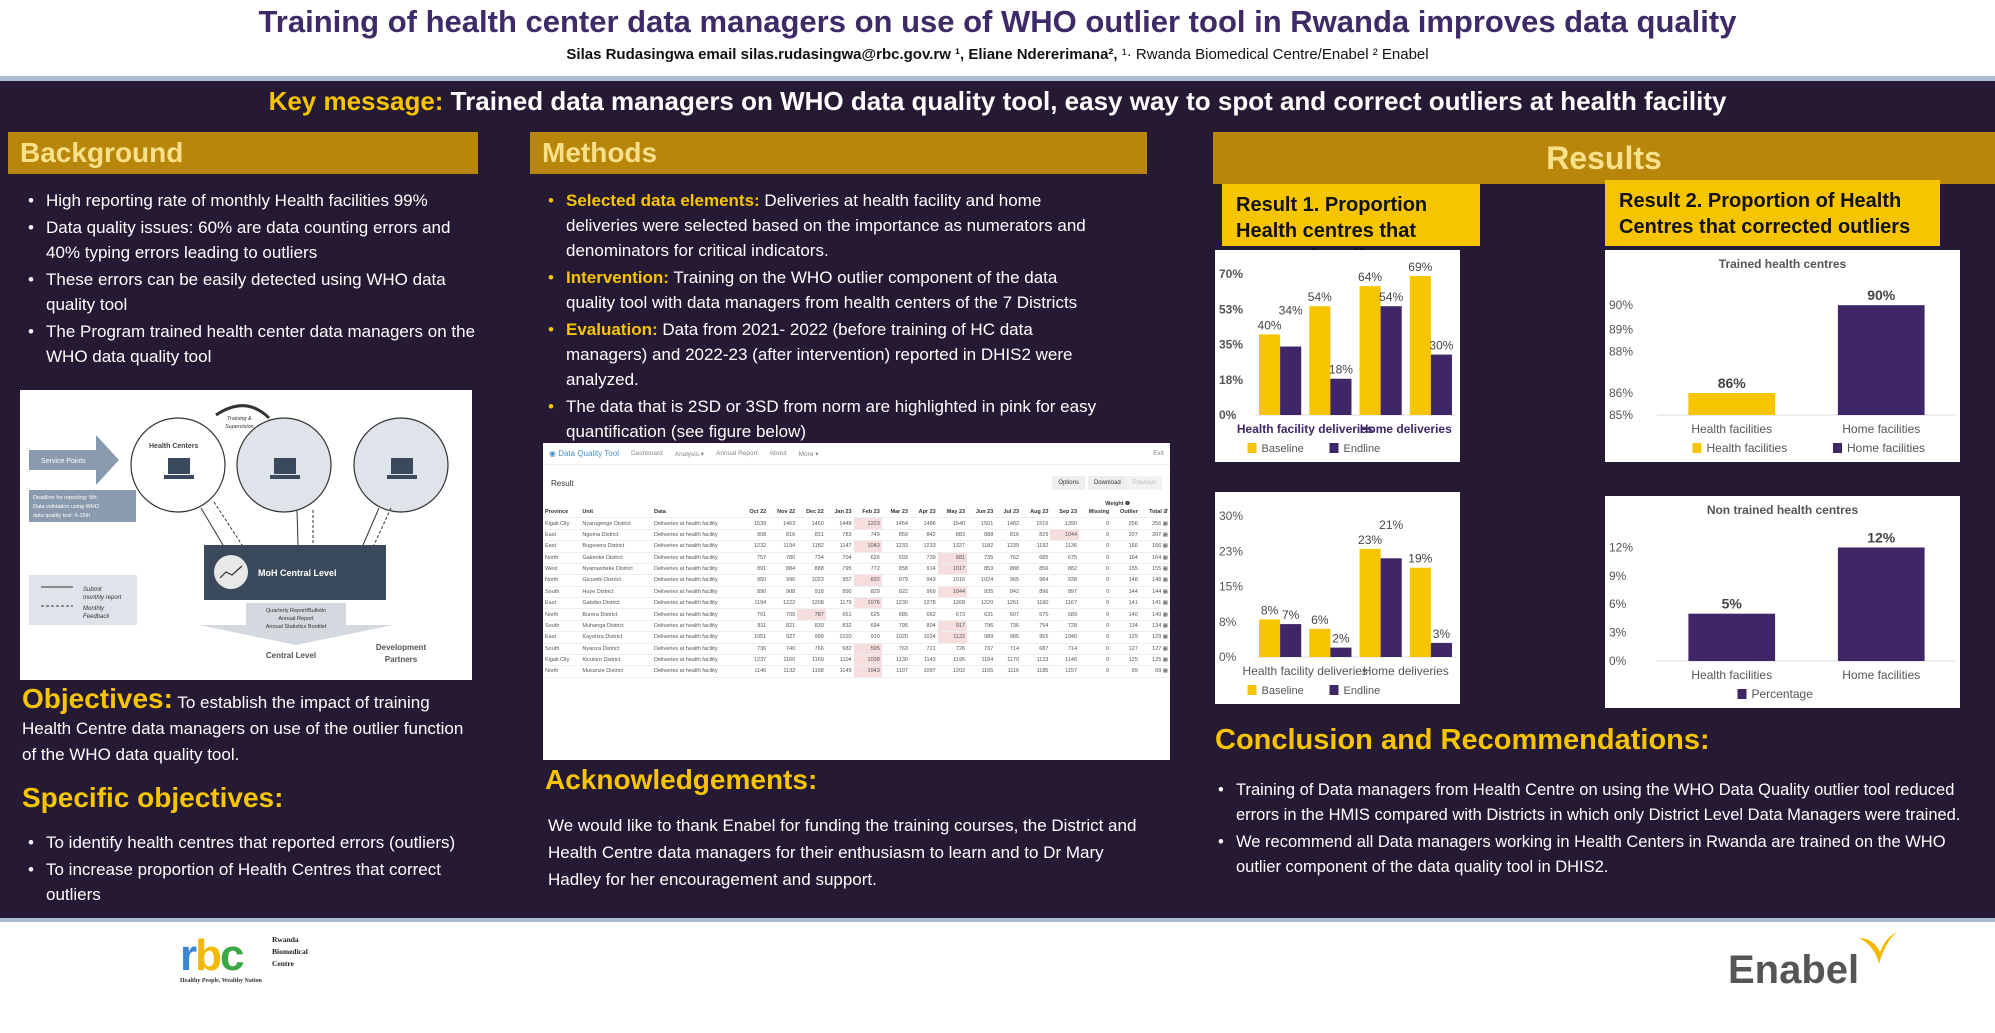  I want to click on table-cell: 1024, so click(981, 580).